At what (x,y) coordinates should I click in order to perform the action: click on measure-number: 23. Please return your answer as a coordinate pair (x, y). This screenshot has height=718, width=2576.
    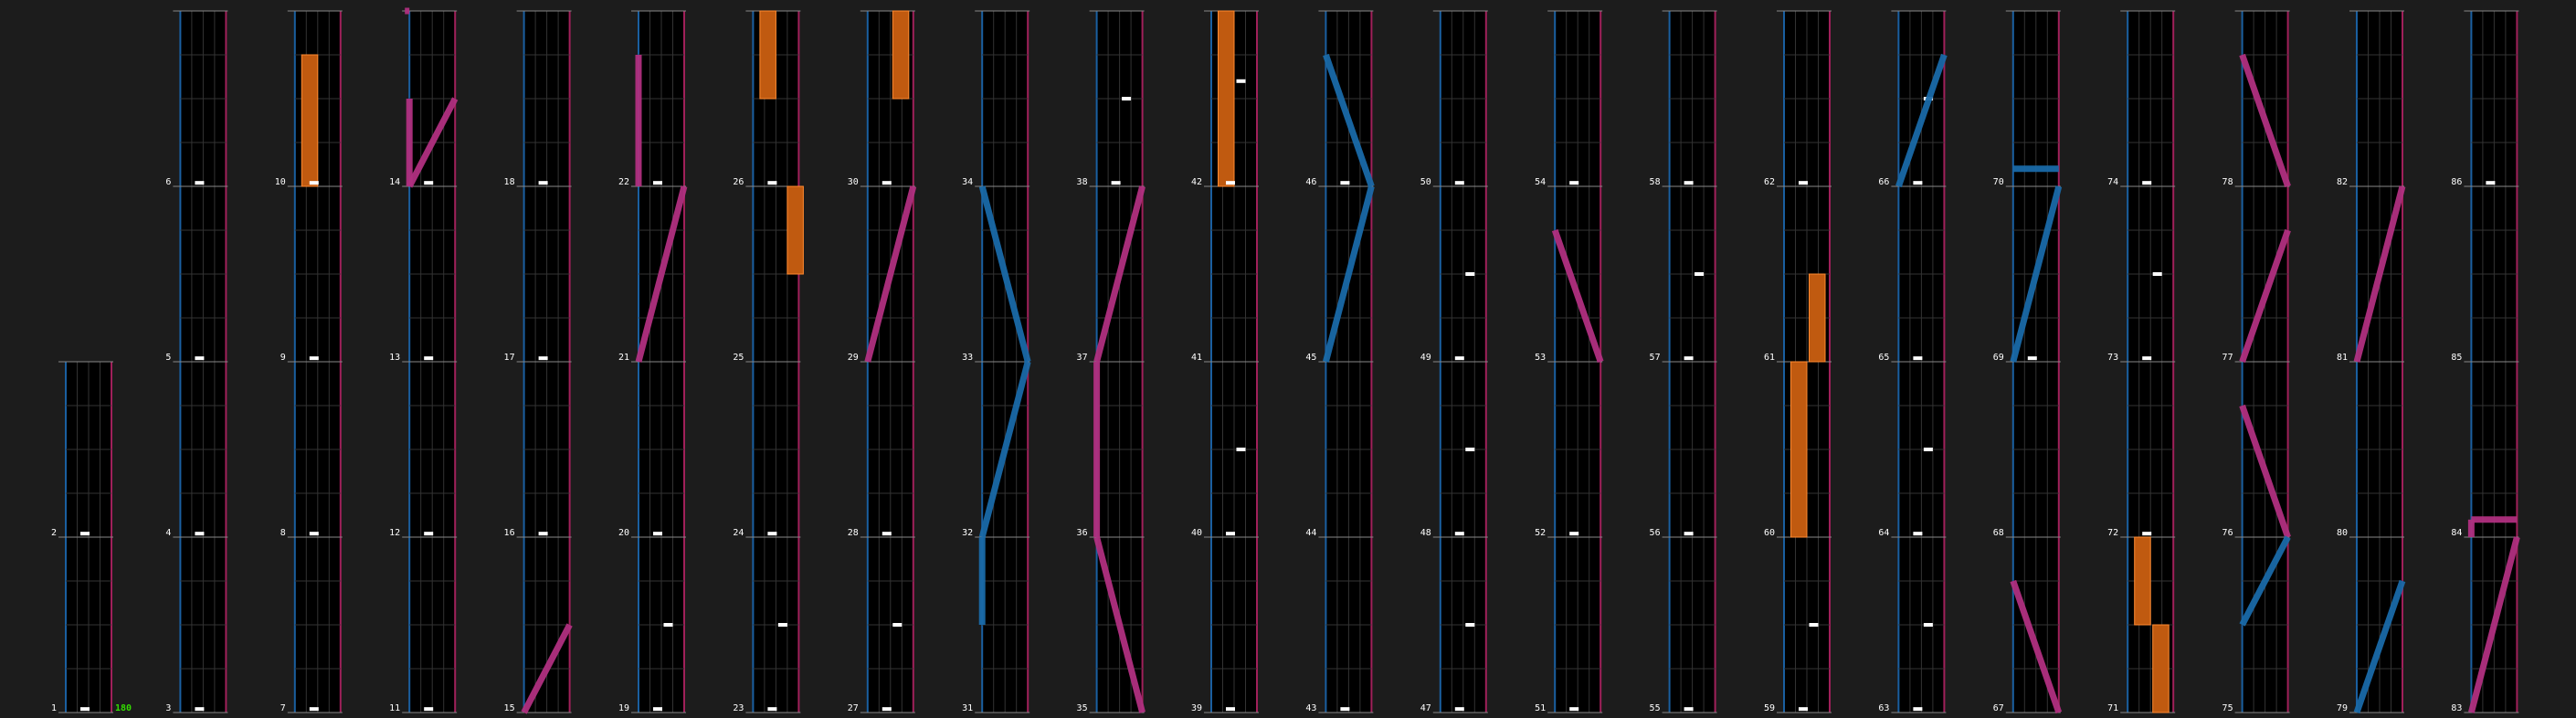
    Looking at the image, I should click on (738, 708).